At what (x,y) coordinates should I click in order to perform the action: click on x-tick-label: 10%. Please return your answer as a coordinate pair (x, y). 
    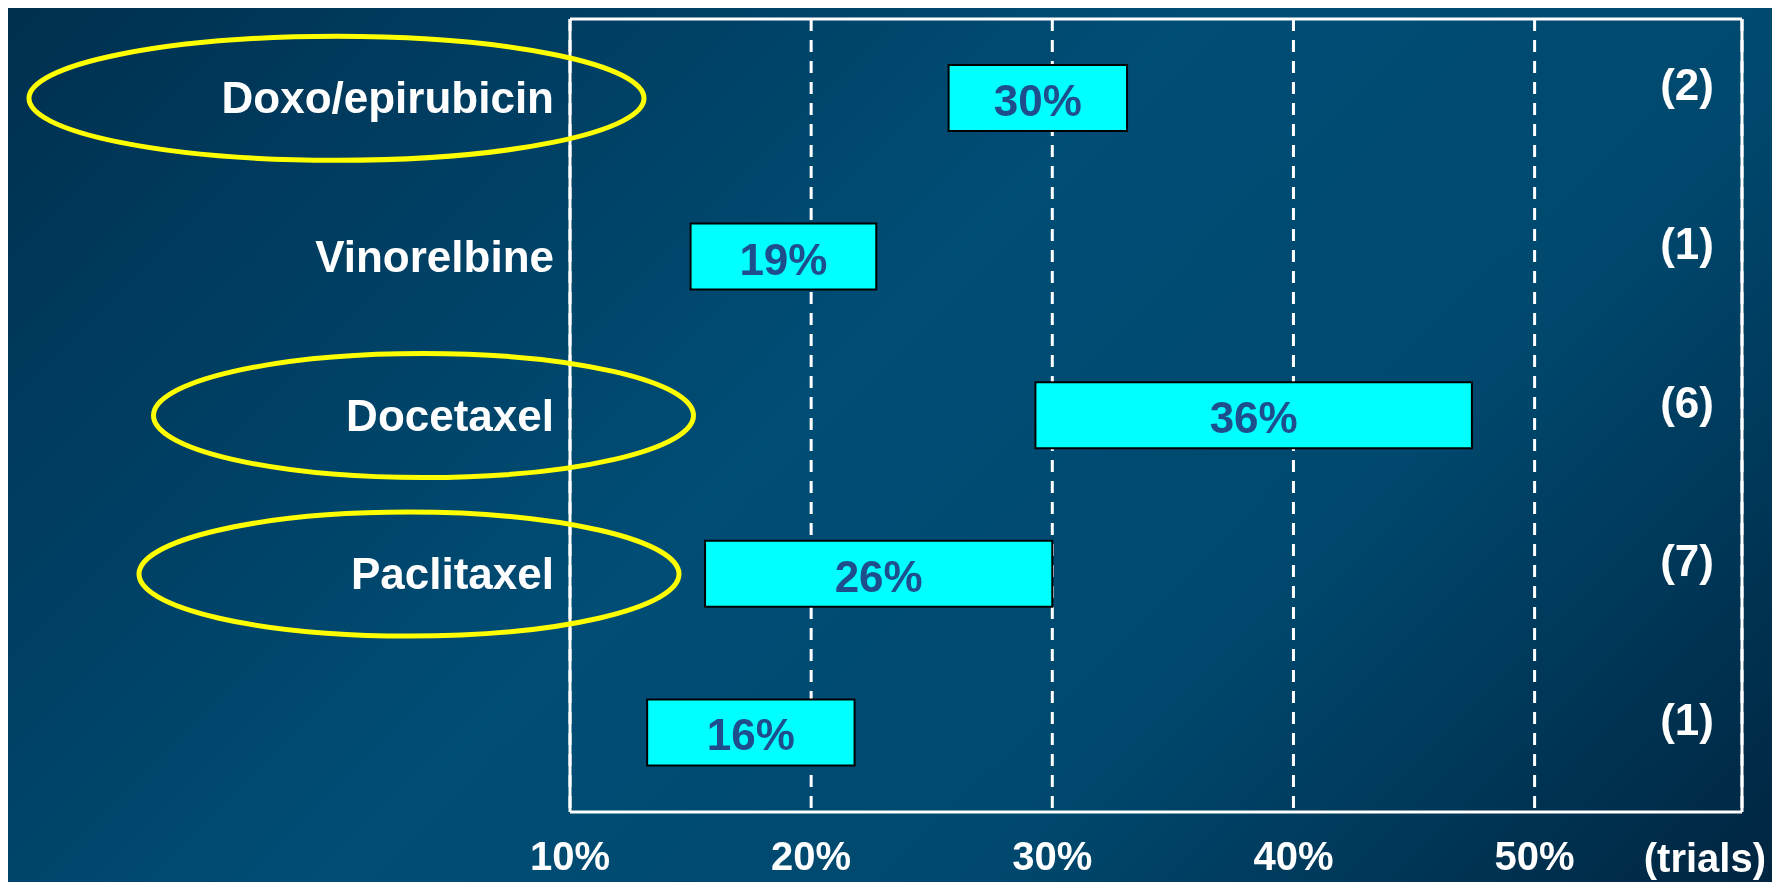
    Looking at the image, I should click on (570, 856).